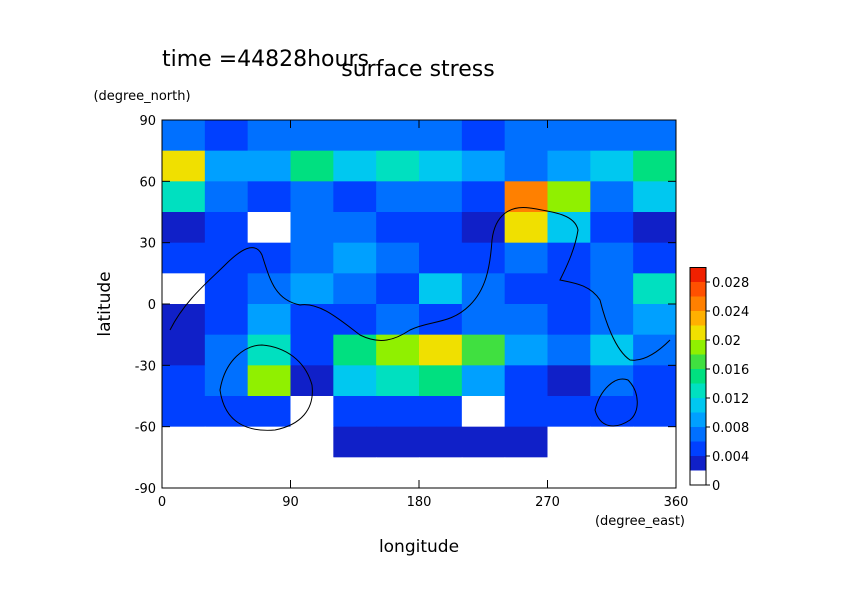 The height and width of the screenshot is (595, 842). I want to click on y-tick-label: 90, so click(147, 121).